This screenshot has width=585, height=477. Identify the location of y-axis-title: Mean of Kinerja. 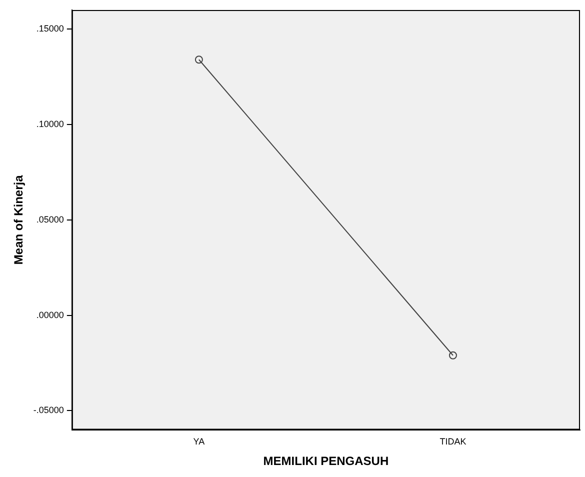
(19, 219).